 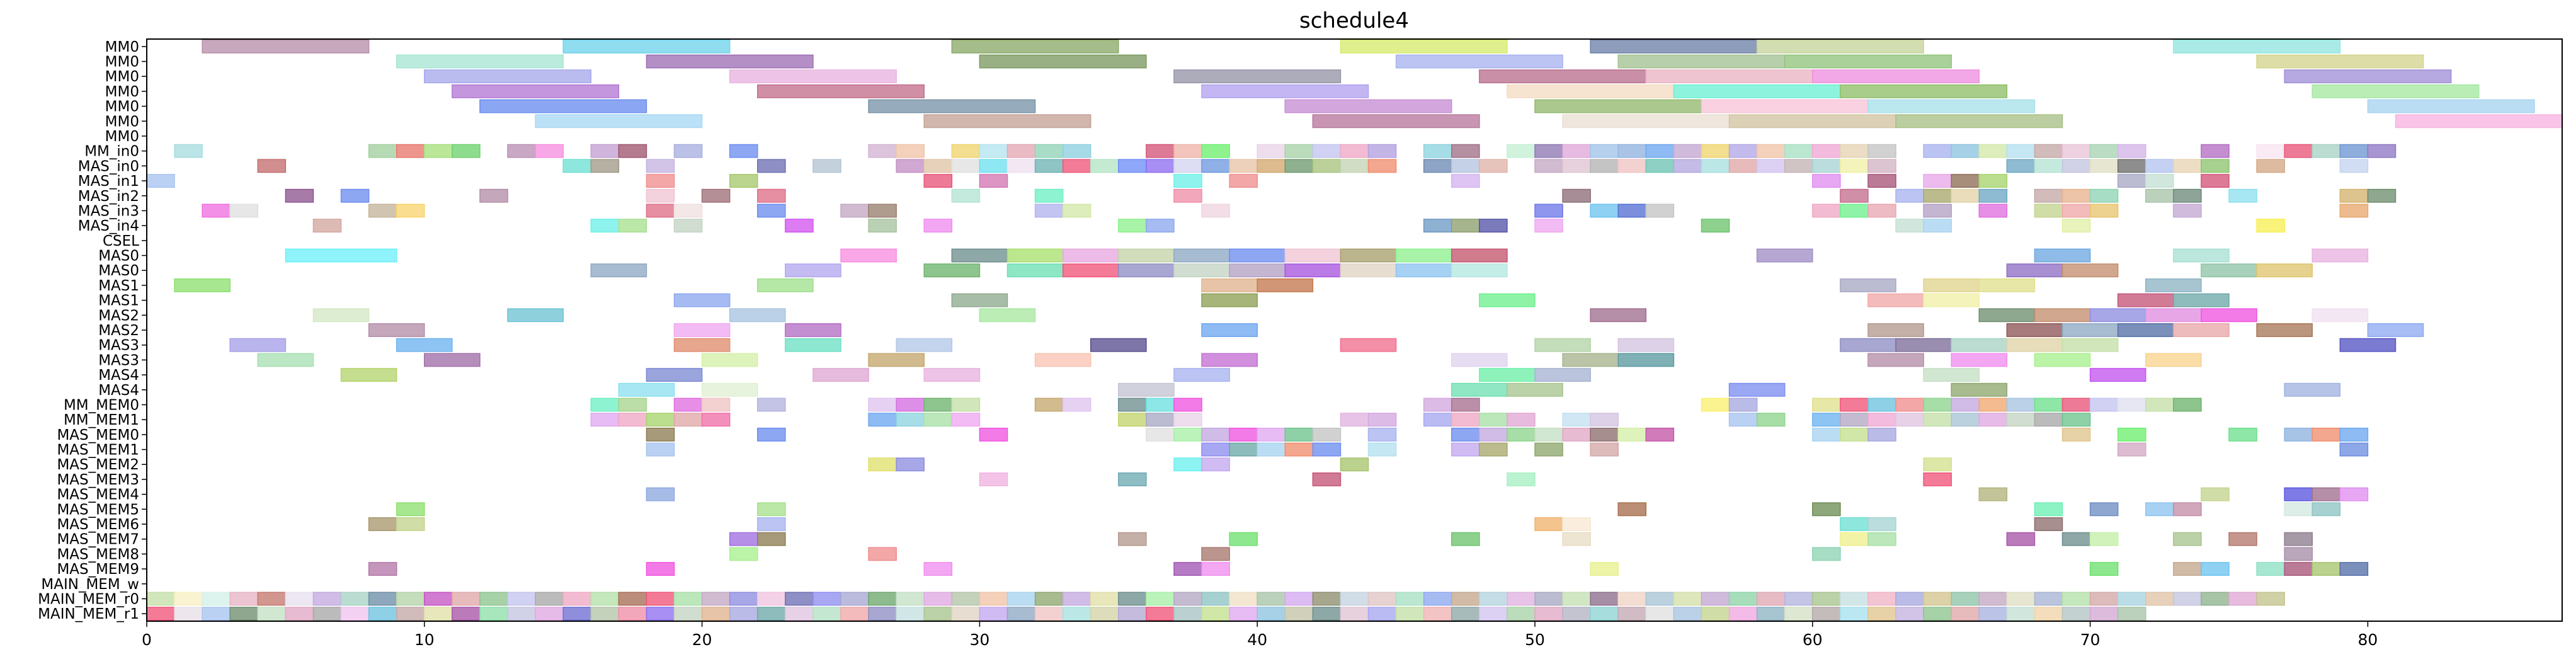 What do you see at coordinates (147, 640) in the screenshot?
I see `x-tick-label: 0` at bounding box center [147, 640].